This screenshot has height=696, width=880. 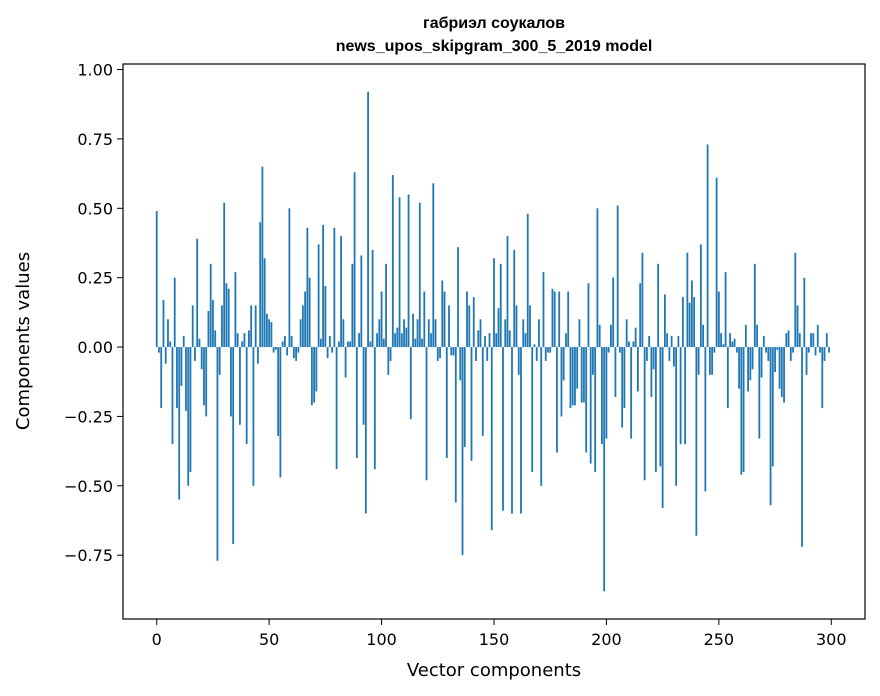 What do you see at coordinates (831, 639) in the screenshot?
I see `x-tick-label-300: 300` at bounding box center [831, 639].